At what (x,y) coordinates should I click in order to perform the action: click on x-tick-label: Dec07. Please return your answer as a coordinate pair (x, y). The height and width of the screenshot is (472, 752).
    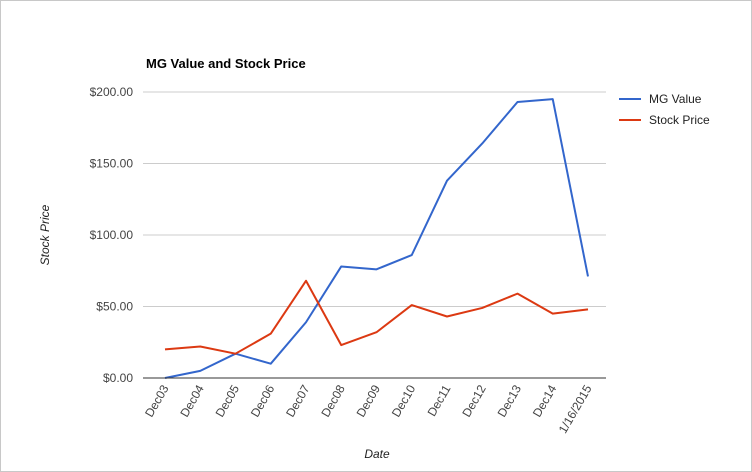
    Looking at the image, I should click on (298, 400).